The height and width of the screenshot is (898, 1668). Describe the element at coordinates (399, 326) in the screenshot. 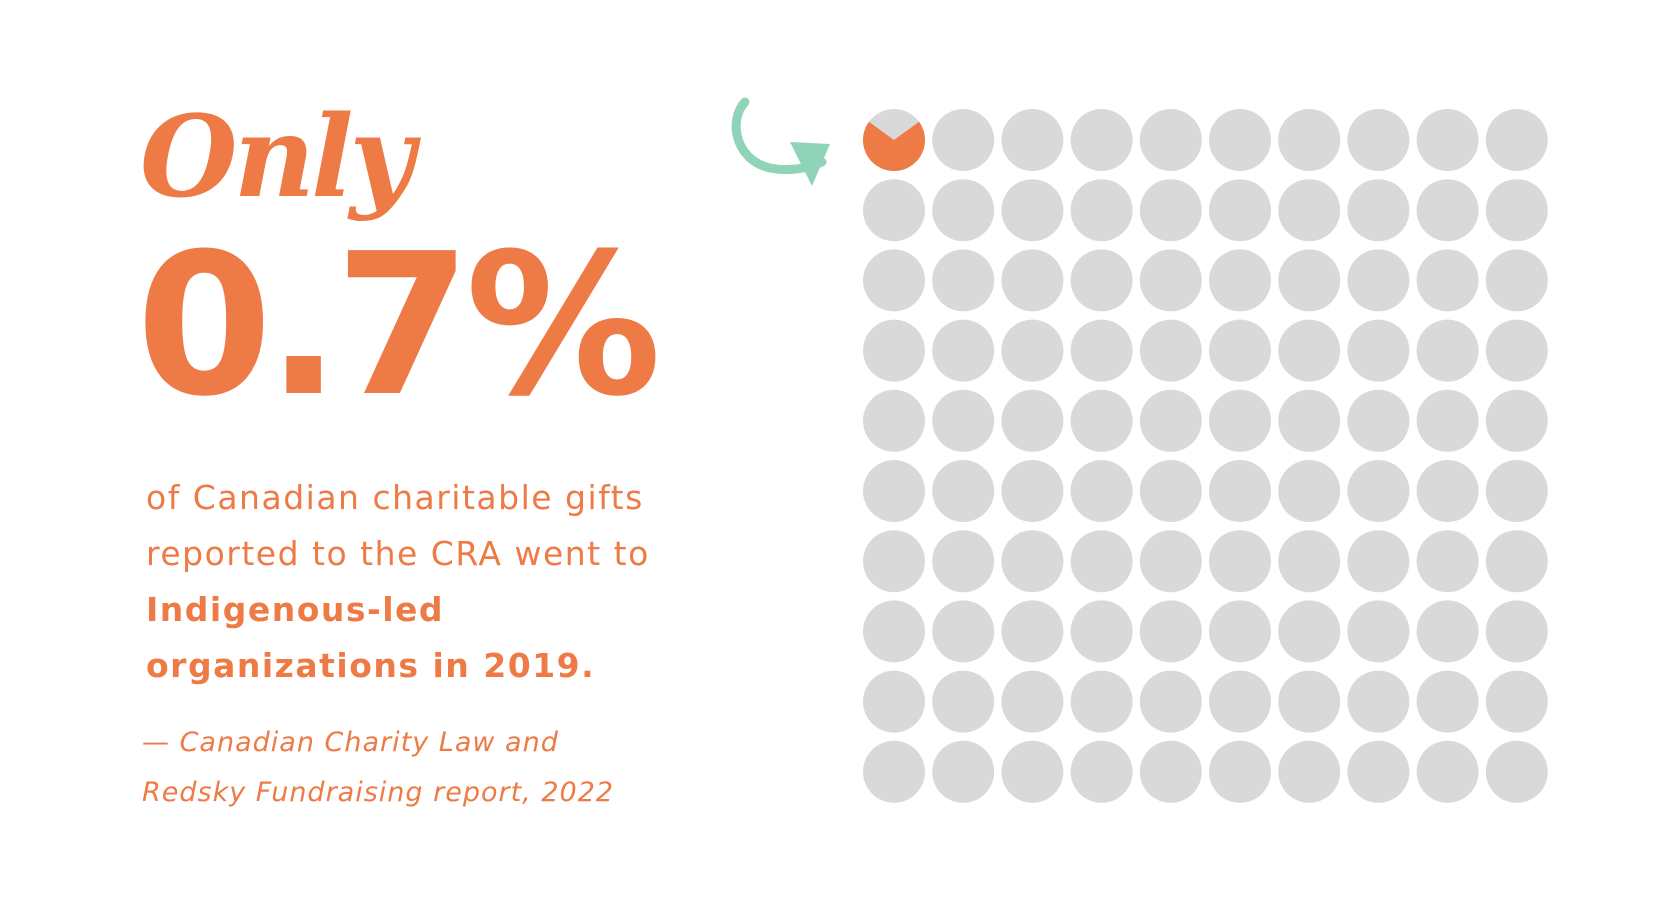

I see `value-label: 0.7%` at that location.